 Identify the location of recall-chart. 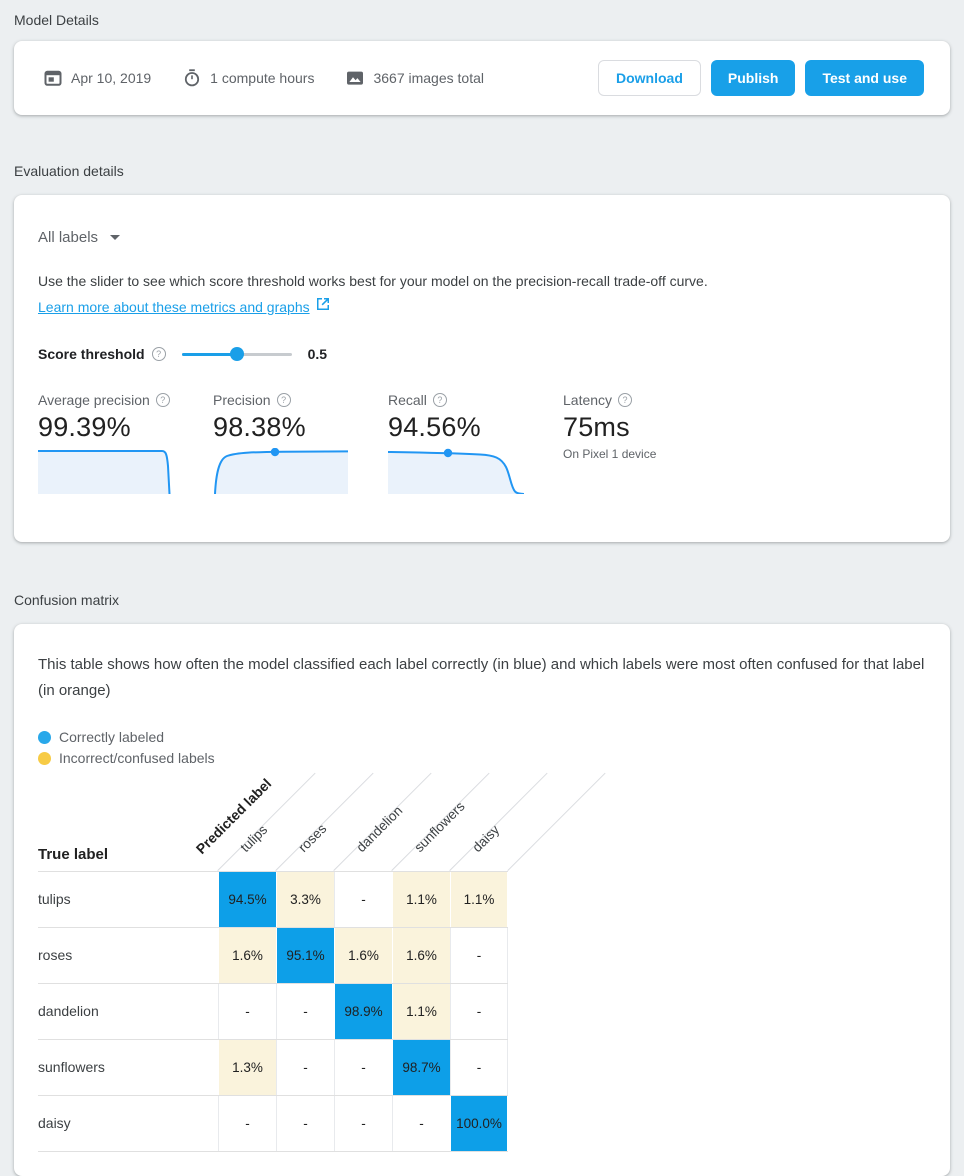
(456, 471).